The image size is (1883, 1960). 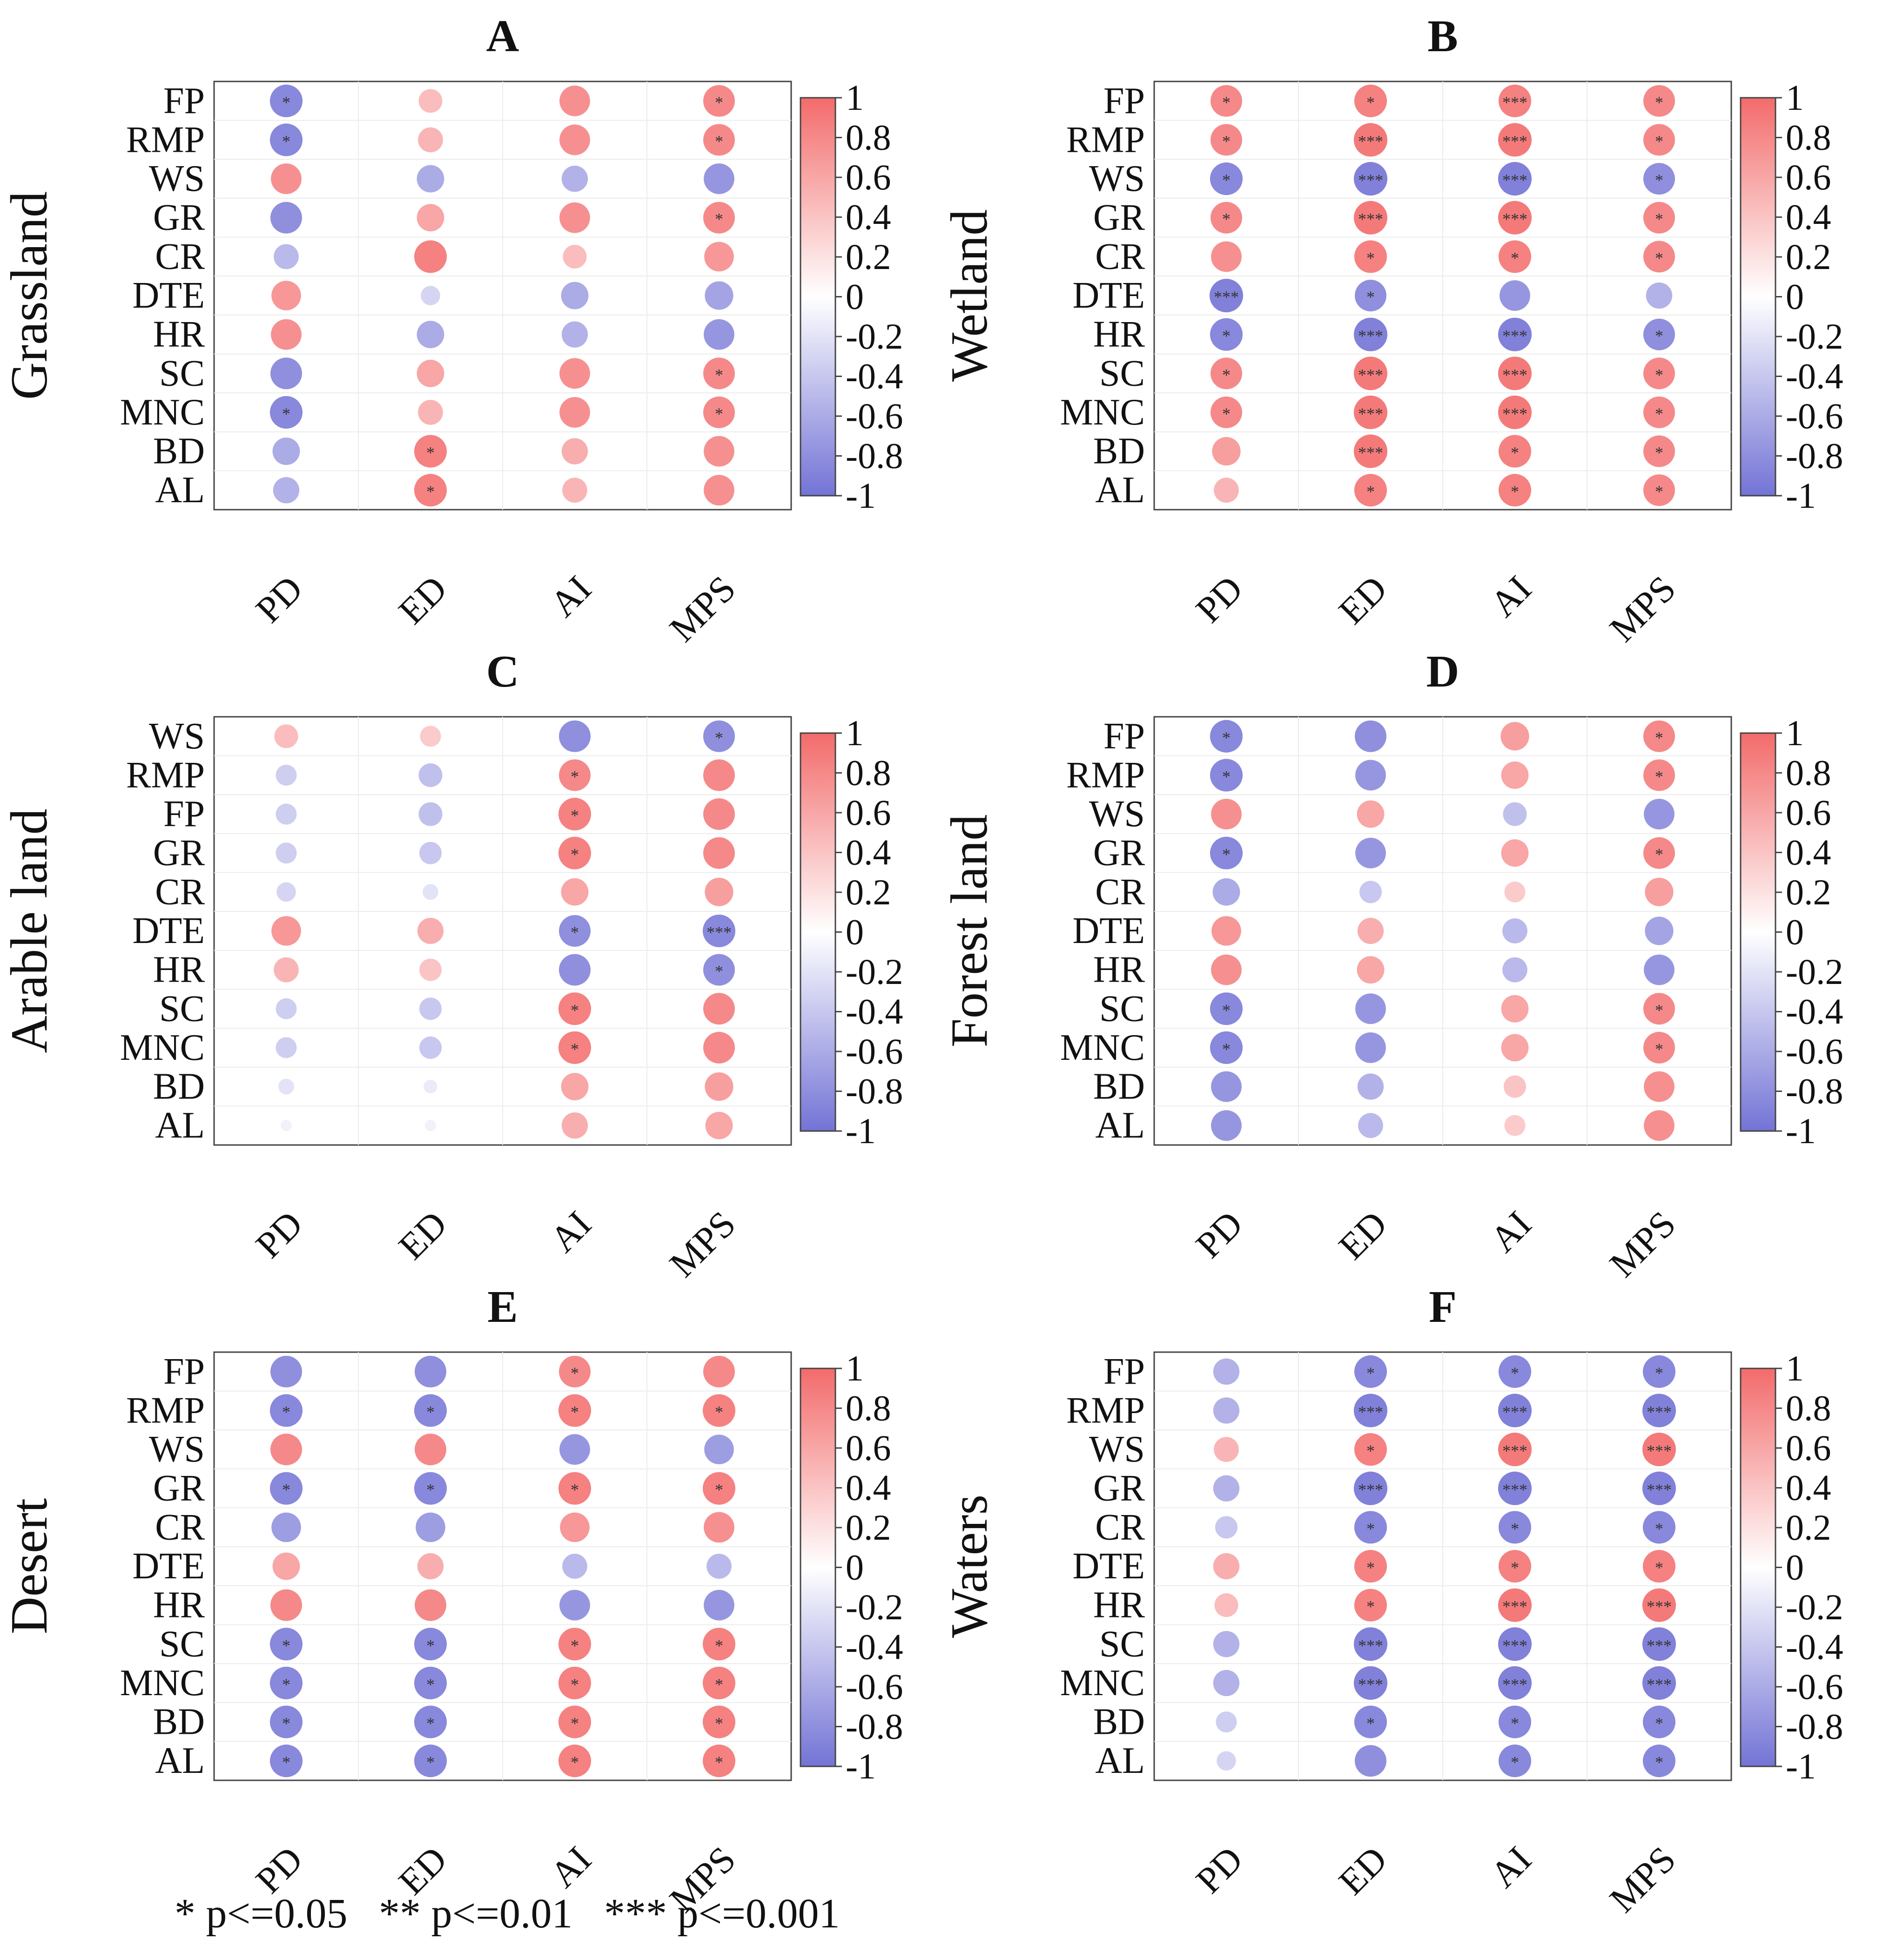 What do you see at coordinates (1443, 1307) in the screenshot?
I see `panel-title: F` at bounding box center [1443, 1307].